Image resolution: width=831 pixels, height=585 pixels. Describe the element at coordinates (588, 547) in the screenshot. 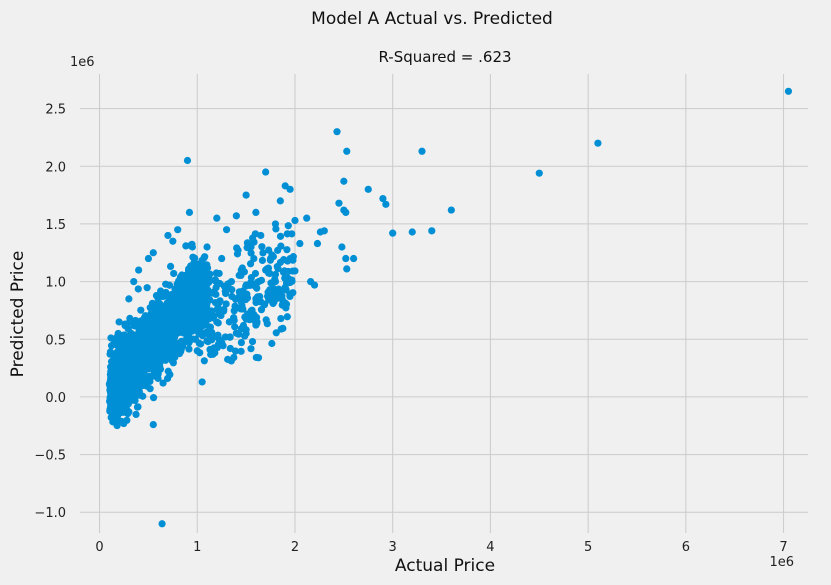

I see `x-tick-label: 5` at that location.